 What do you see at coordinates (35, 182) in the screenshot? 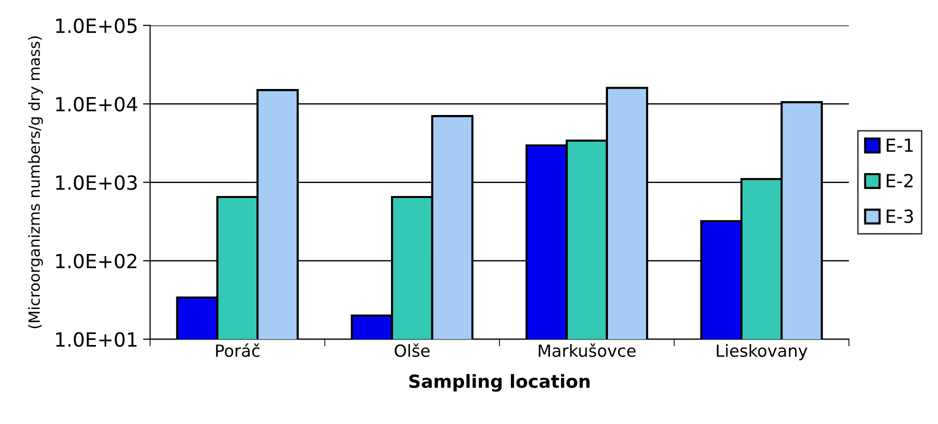
I see `y-axis-title: (Microorganizms numbers/g dry mass)` at bounding box center [35, 182].